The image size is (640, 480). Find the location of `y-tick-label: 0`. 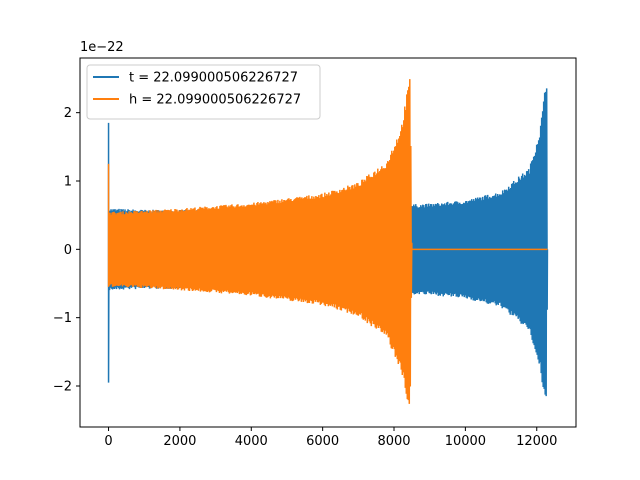

y-tick-label: 0 is located at coordinates (68, 250).